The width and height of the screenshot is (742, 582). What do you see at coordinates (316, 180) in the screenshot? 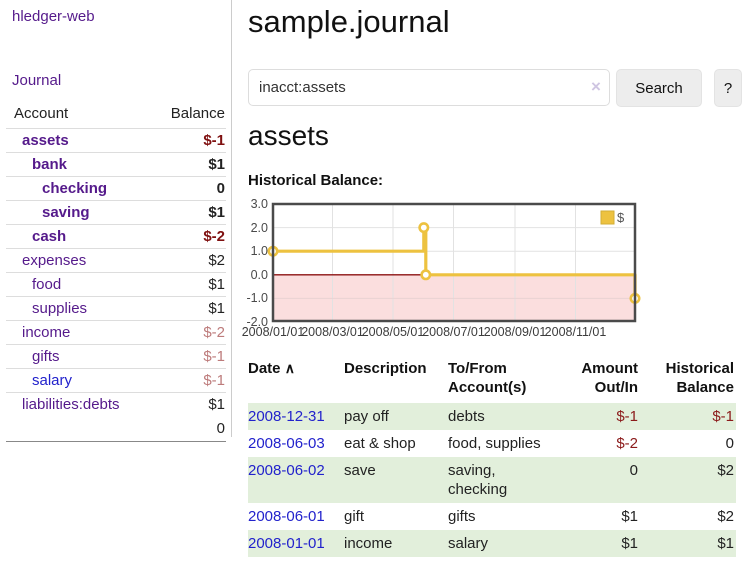
I see `chart-title: Historical Balance:` at bounding box center [316, 180].